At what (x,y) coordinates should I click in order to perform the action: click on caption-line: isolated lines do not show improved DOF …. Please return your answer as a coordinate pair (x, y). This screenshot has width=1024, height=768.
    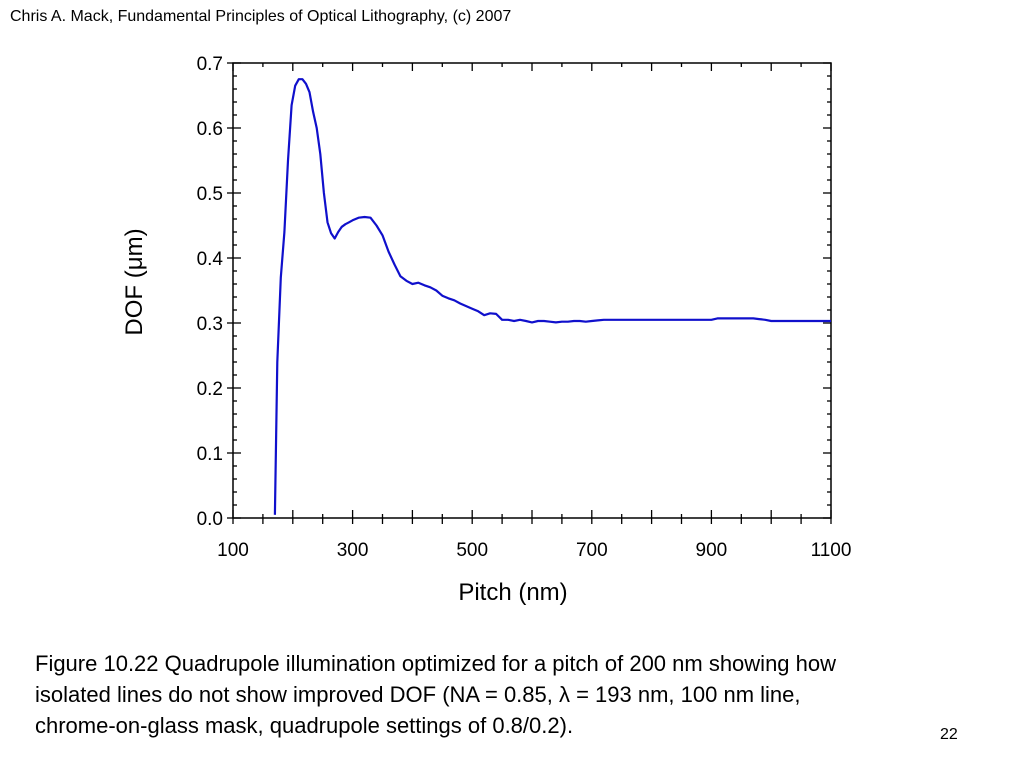
    Looking at the image, I should click on (418, 694).